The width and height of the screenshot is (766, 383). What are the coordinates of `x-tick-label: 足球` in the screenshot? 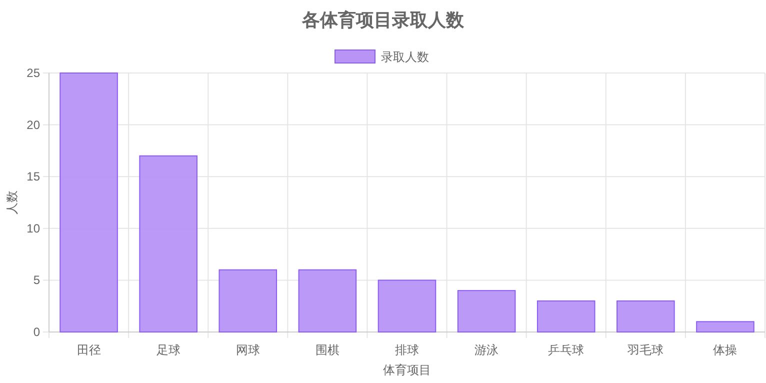 It's located at (168, 350).